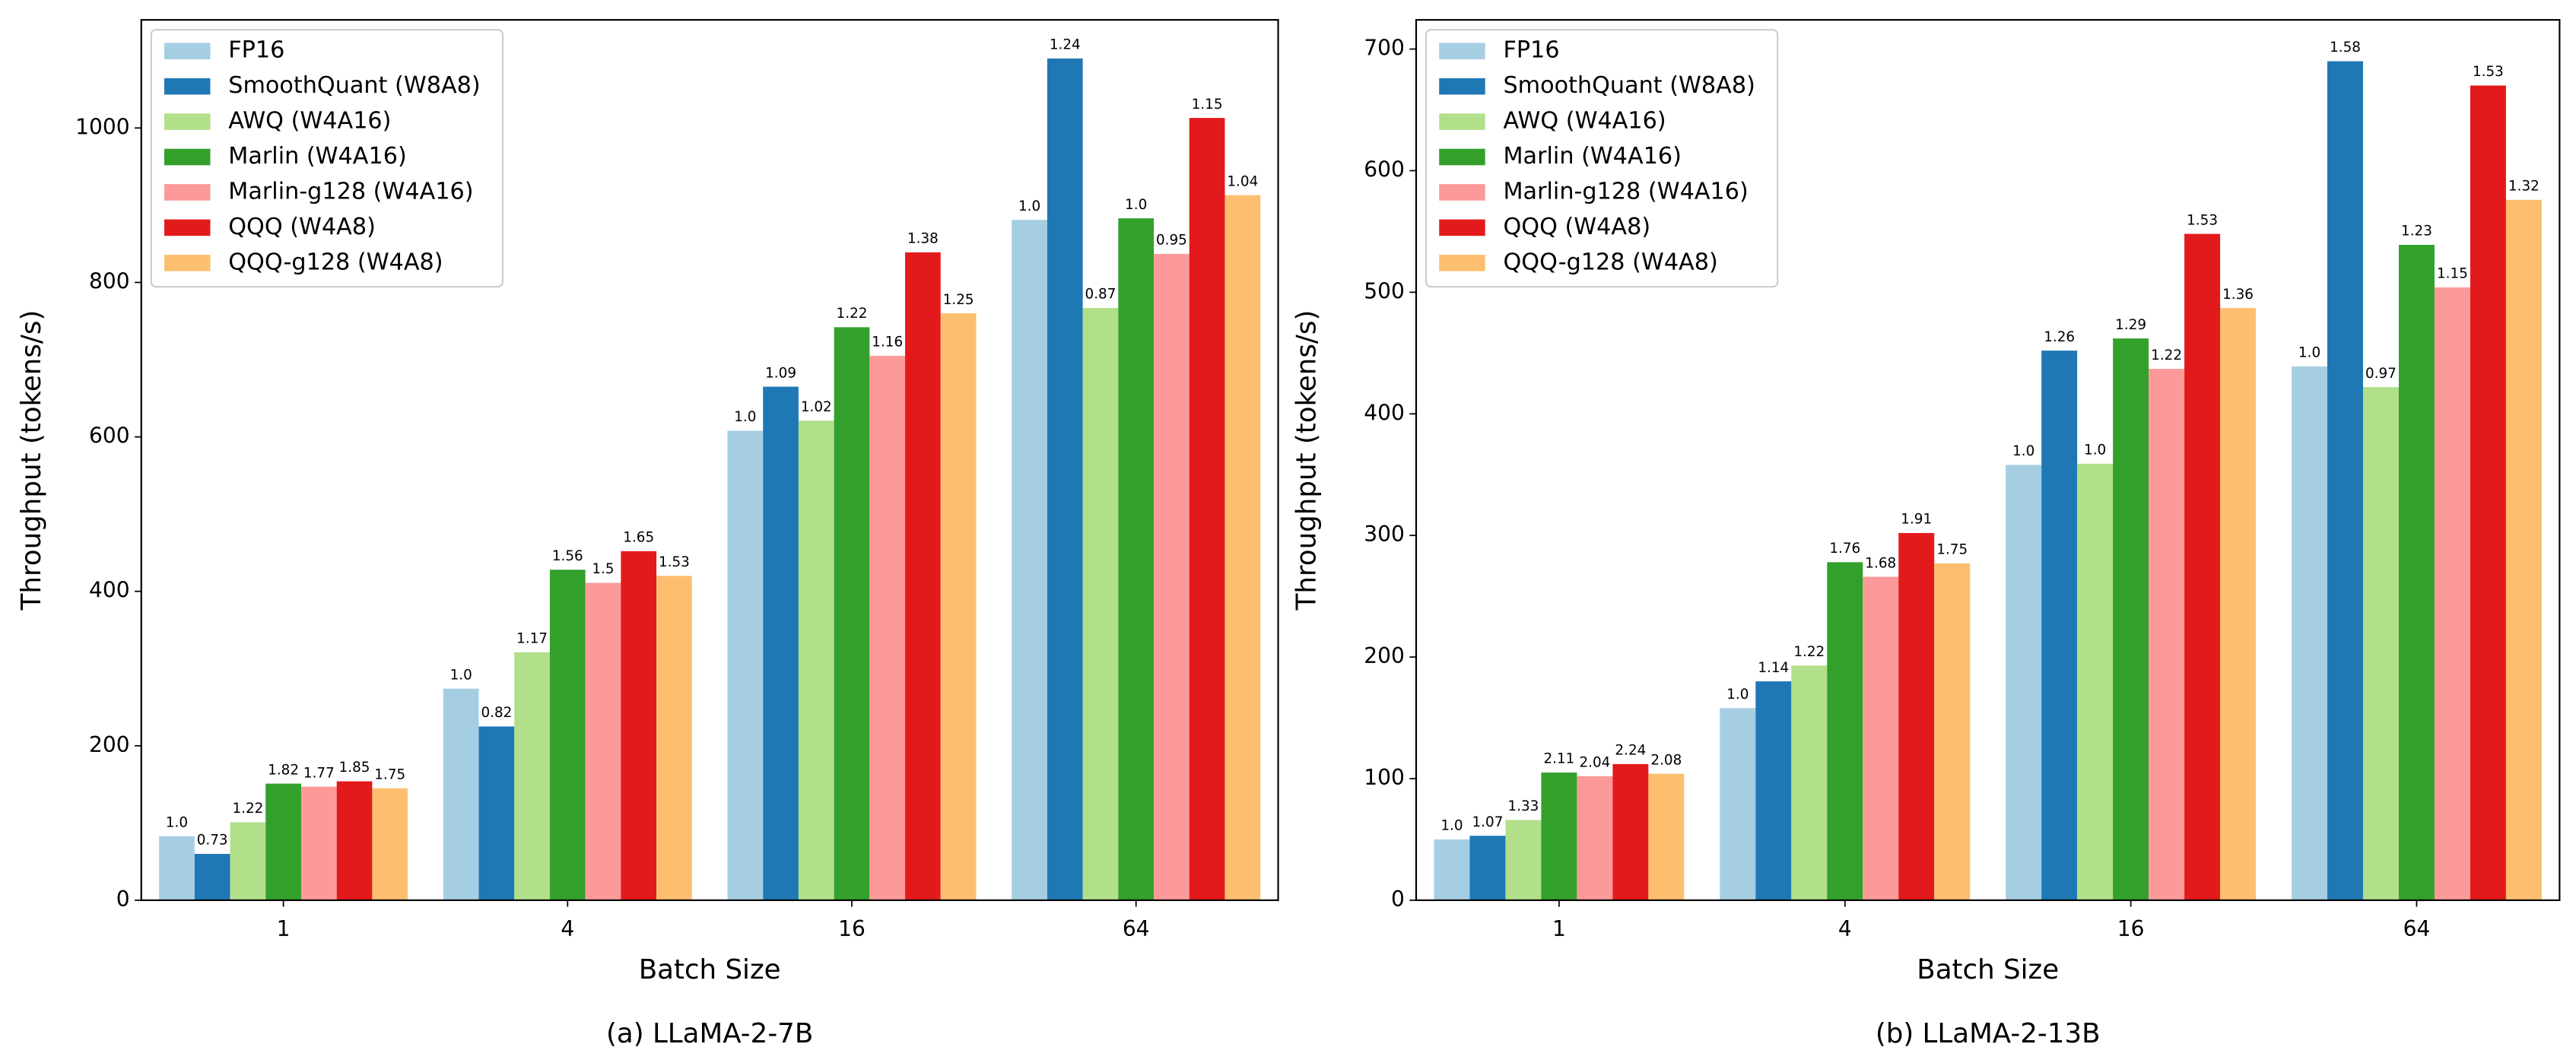  I want to click on x-tick-label: 64, so click(1136, 929).